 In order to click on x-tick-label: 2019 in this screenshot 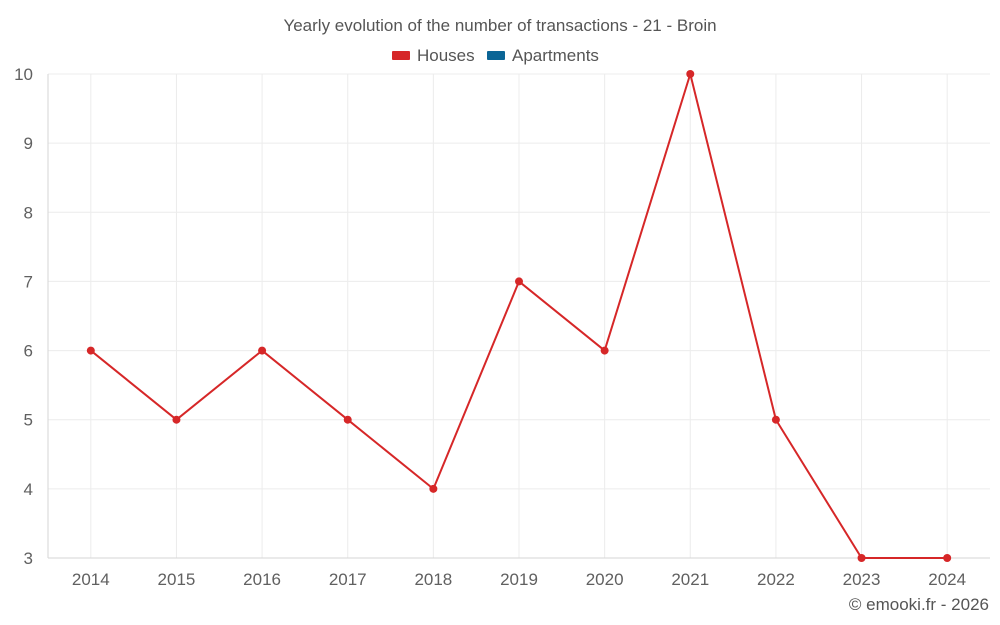, I will do `click(519, 579)`.